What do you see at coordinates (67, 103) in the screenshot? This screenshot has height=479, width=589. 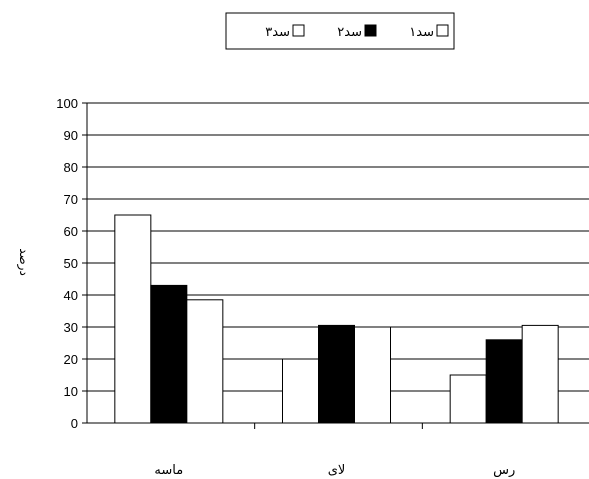 I see `y-tick-label: 100` at bounding box center [67, 103].